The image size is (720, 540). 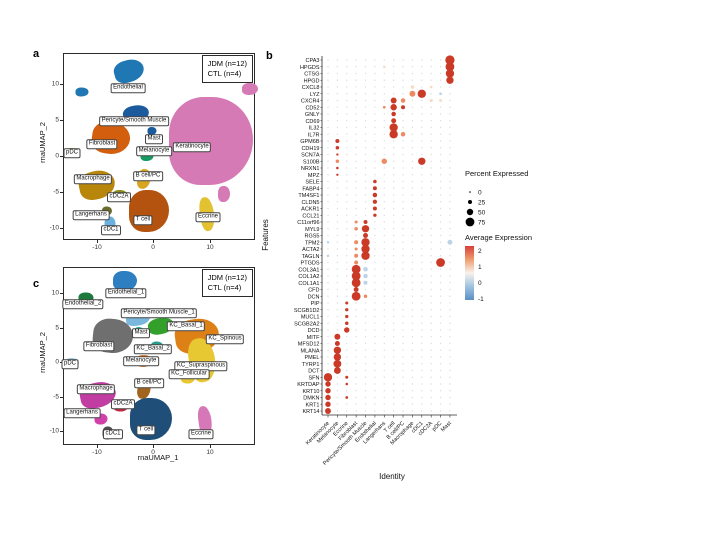 What do you see at coordinates (269, 56) in the screenshot?
I see `panel-b-letter: b` at bounding box center [269, 56].